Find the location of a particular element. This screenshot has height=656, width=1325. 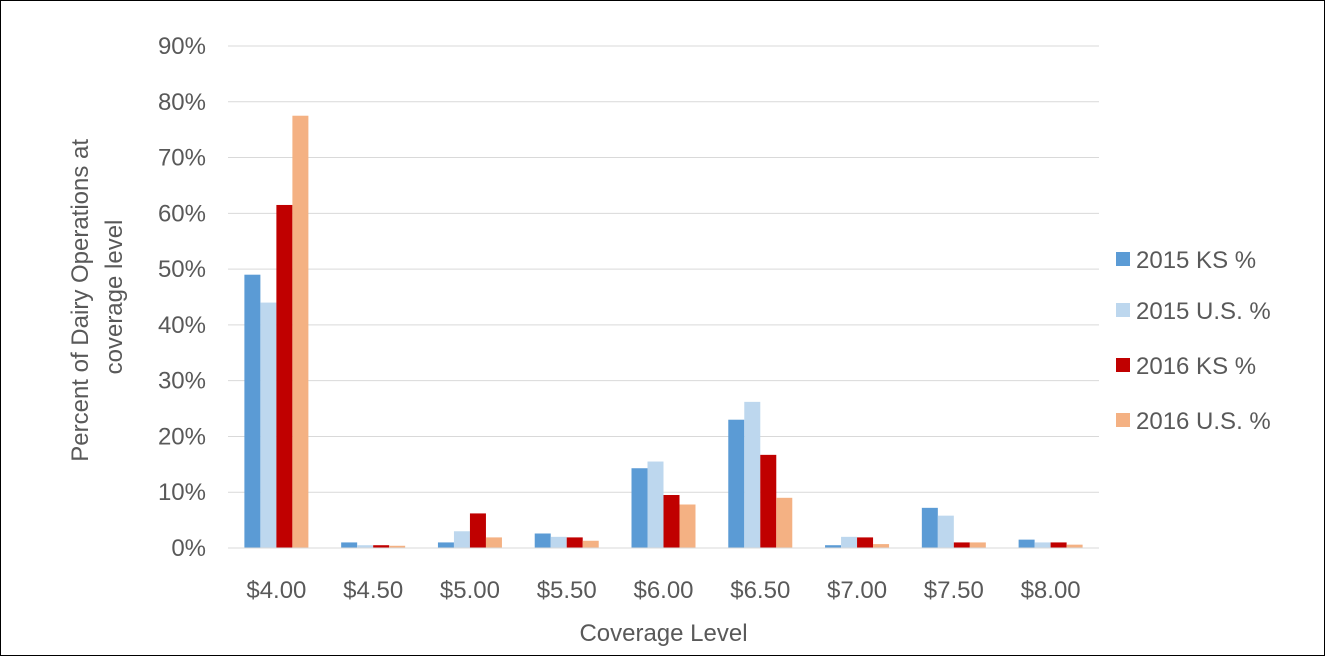

legend-label: 2015 U.S. % is located at coordinates (1203, 311).